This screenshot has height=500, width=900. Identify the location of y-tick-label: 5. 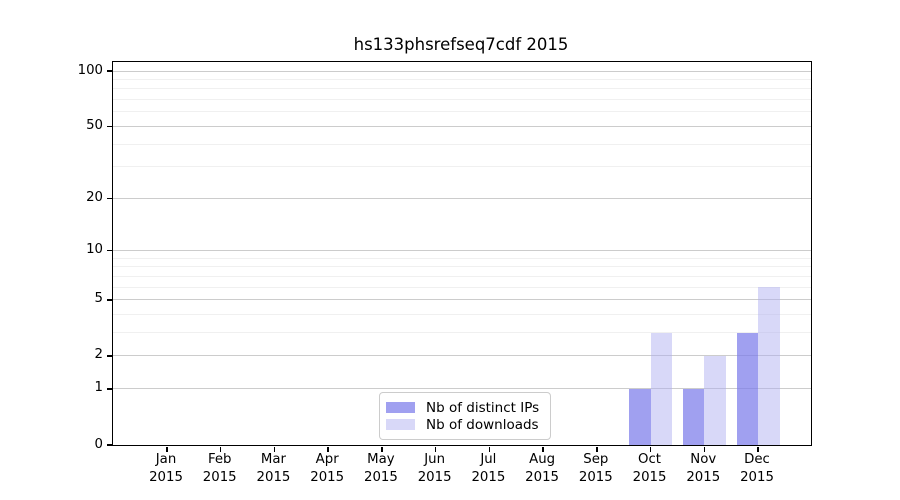
(98, 299).